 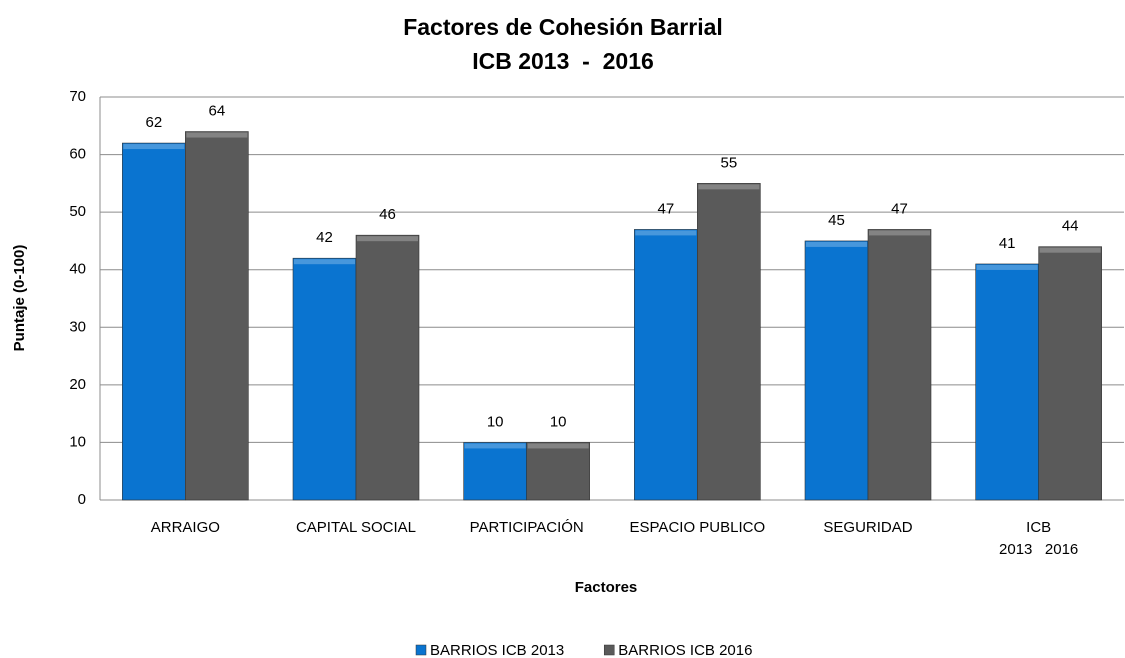 What do you see at coordinates (1038, 549) in the screenshot?
I see `x-tick-label-line: 2013 2016` at bounding box center [1038, 549].